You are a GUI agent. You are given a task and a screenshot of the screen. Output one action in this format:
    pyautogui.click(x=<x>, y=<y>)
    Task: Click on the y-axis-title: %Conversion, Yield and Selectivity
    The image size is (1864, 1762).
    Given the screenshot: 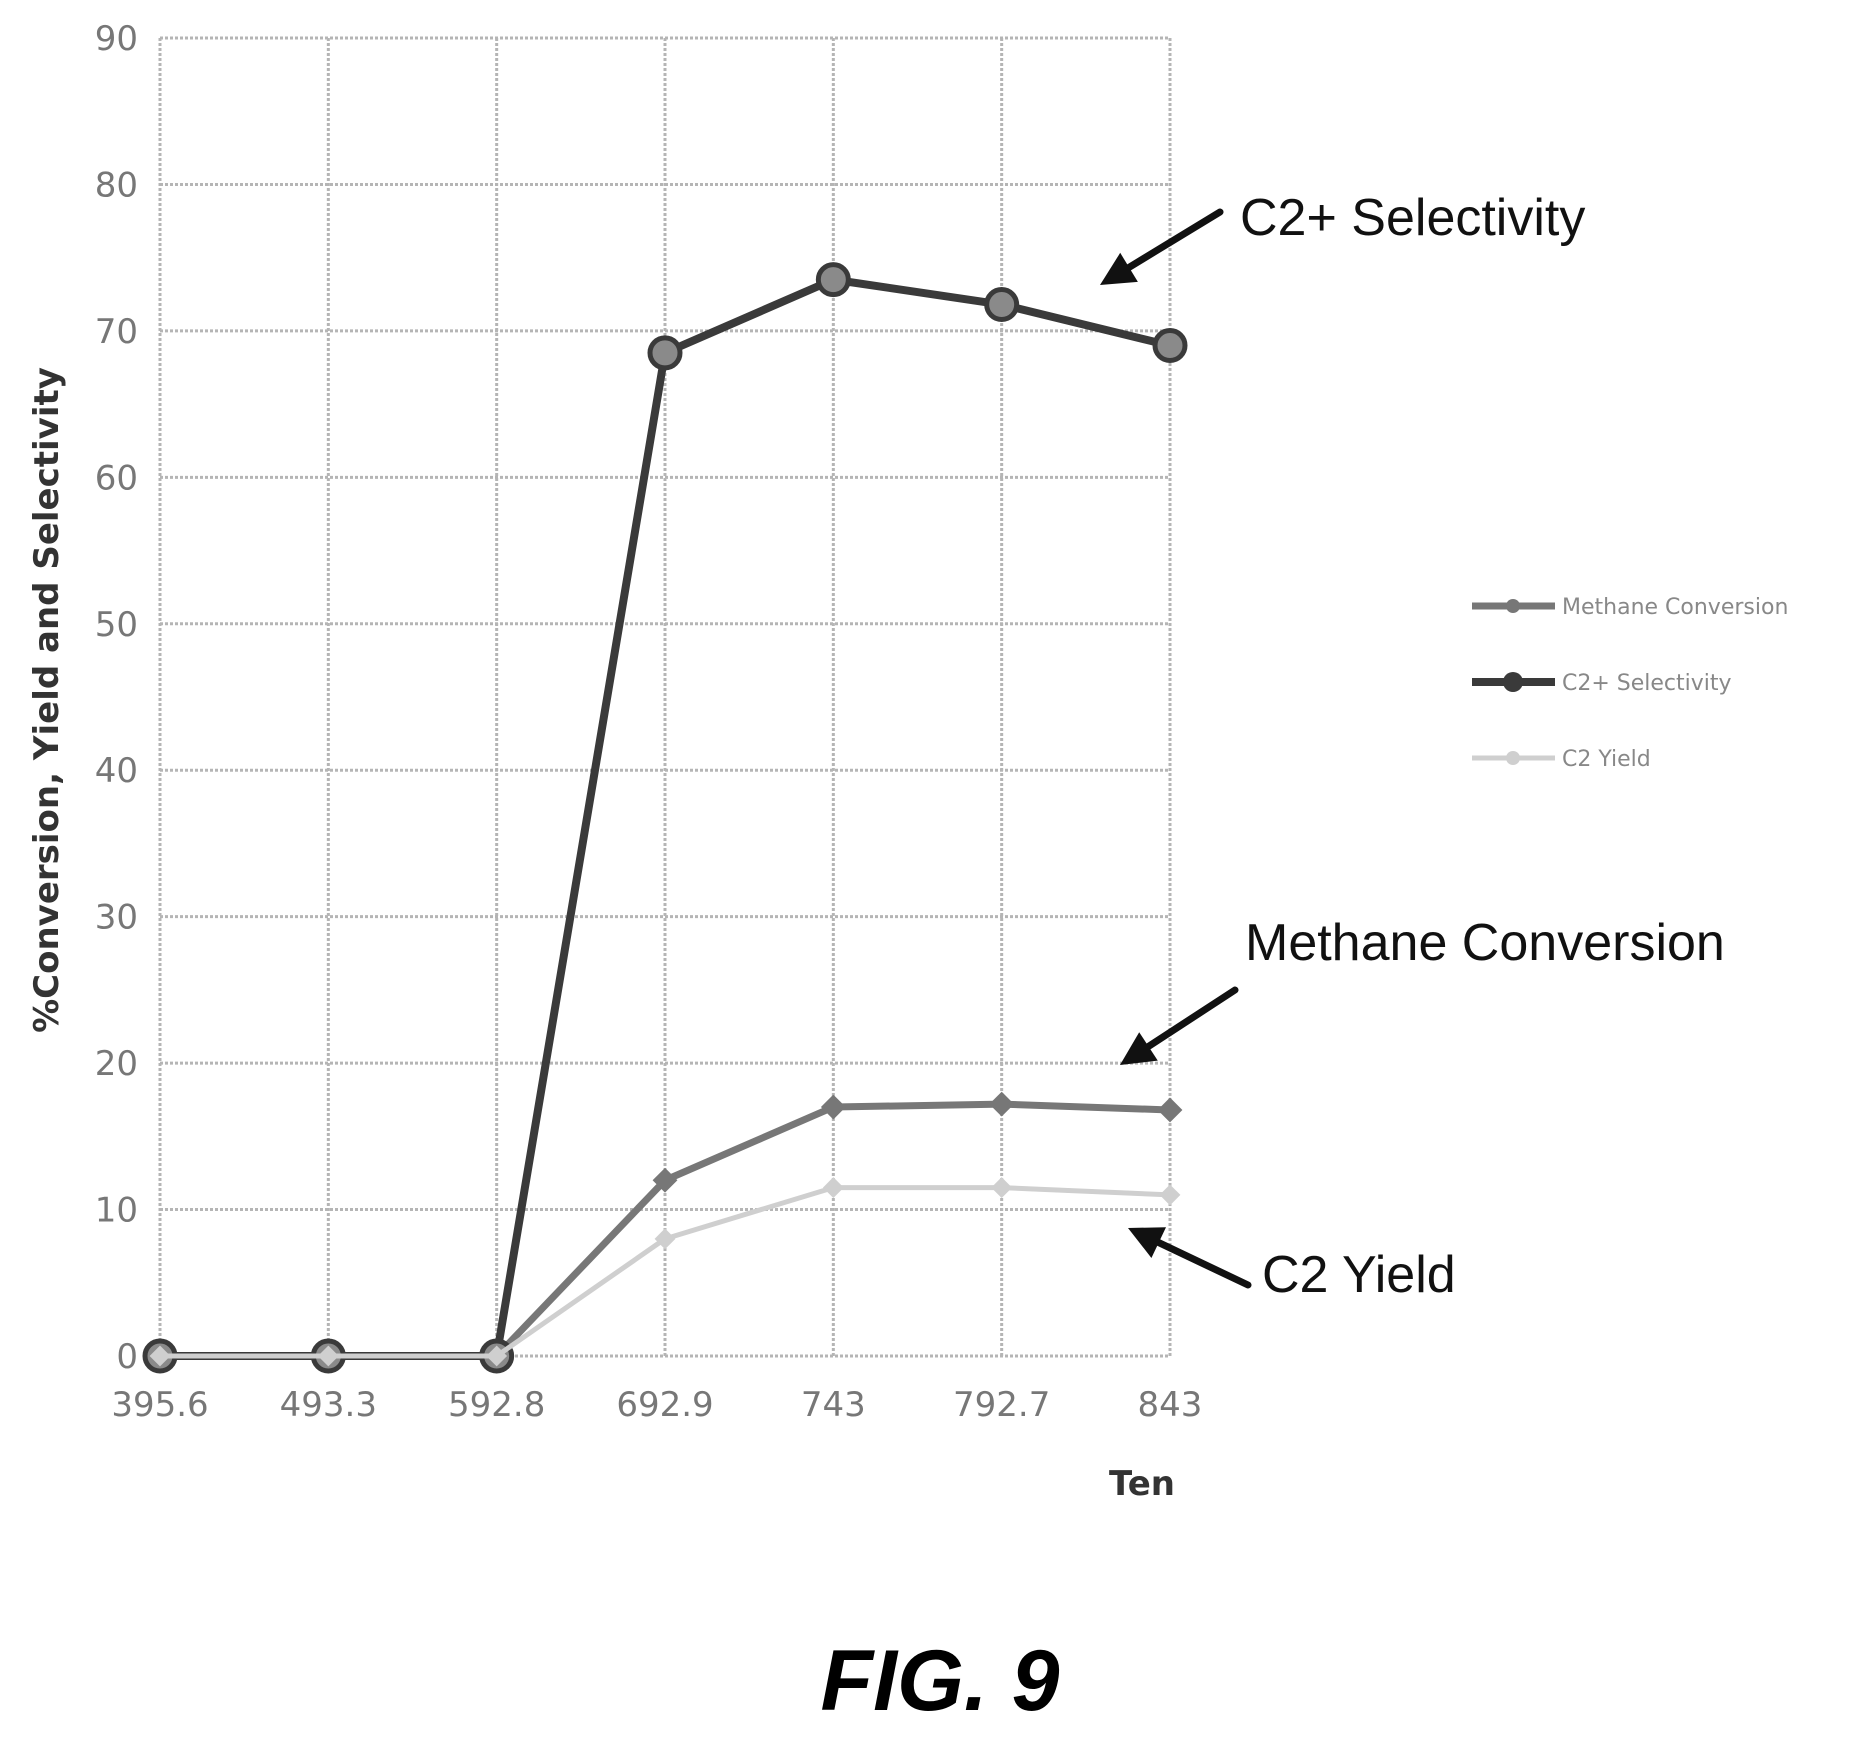 What is the action you would take?
    pyautogui.click(x=47, y=700)
    